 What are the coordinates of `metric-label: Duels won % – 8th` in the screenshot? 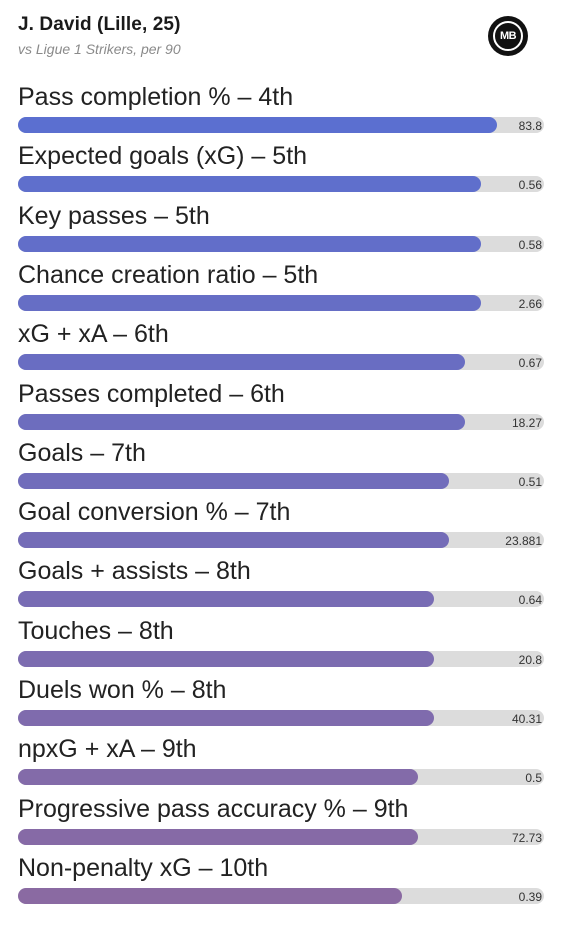 It's located at (122, 690).